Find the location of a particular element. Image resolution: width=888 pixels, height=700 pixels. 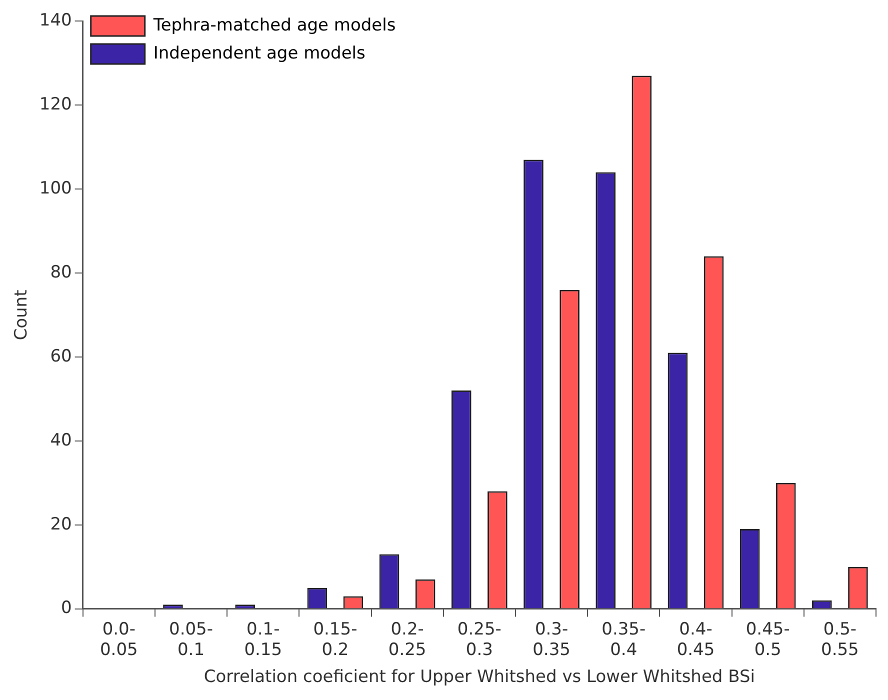

x-tick-label: 0.15- 0.2 is located at coordinates (335, 639).